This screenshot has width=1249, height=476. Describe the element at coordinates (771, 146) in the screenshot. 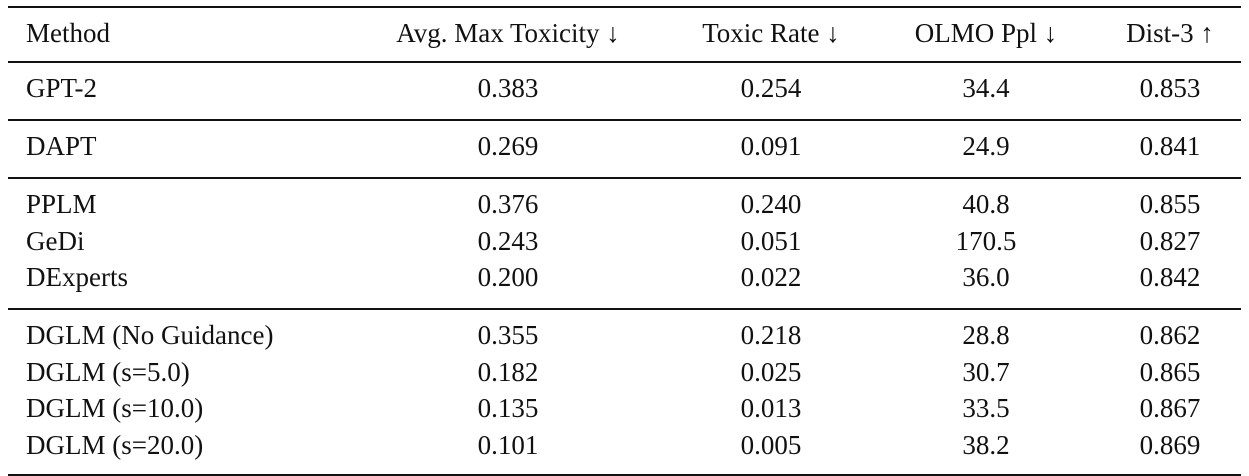

I see `value-cell: 0.091` at that location.